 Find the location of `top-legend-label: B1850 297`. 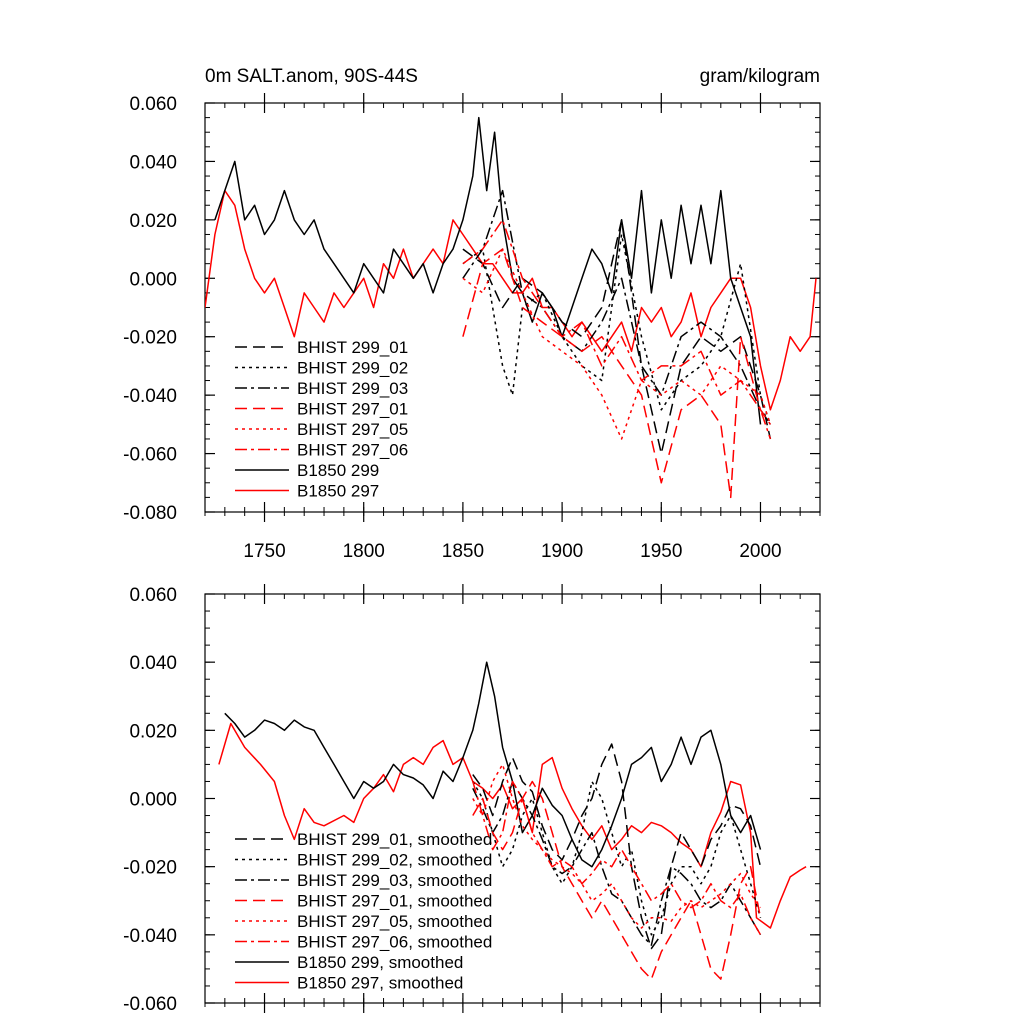

top-legend-label: B1850 297 is located at coordinates (338, 491).